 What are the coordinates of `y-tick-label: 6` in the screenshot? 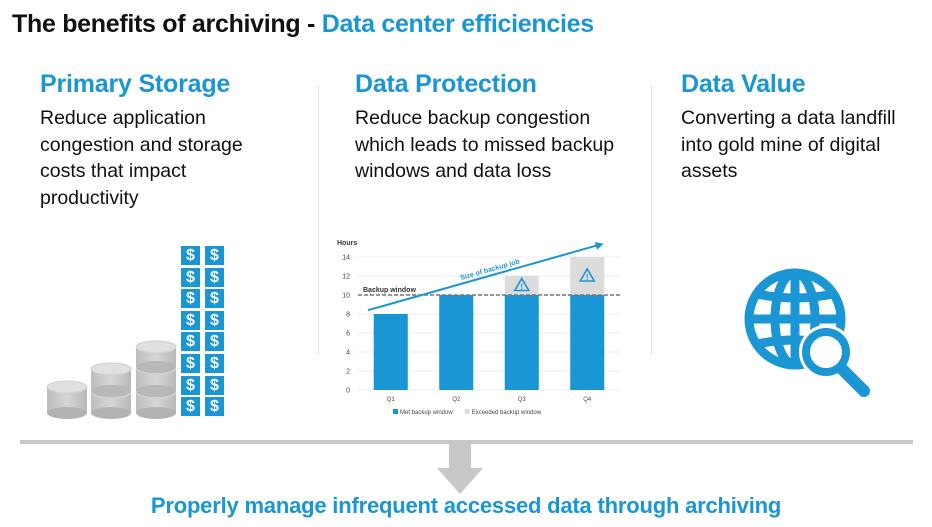 It's located at (348, 334).